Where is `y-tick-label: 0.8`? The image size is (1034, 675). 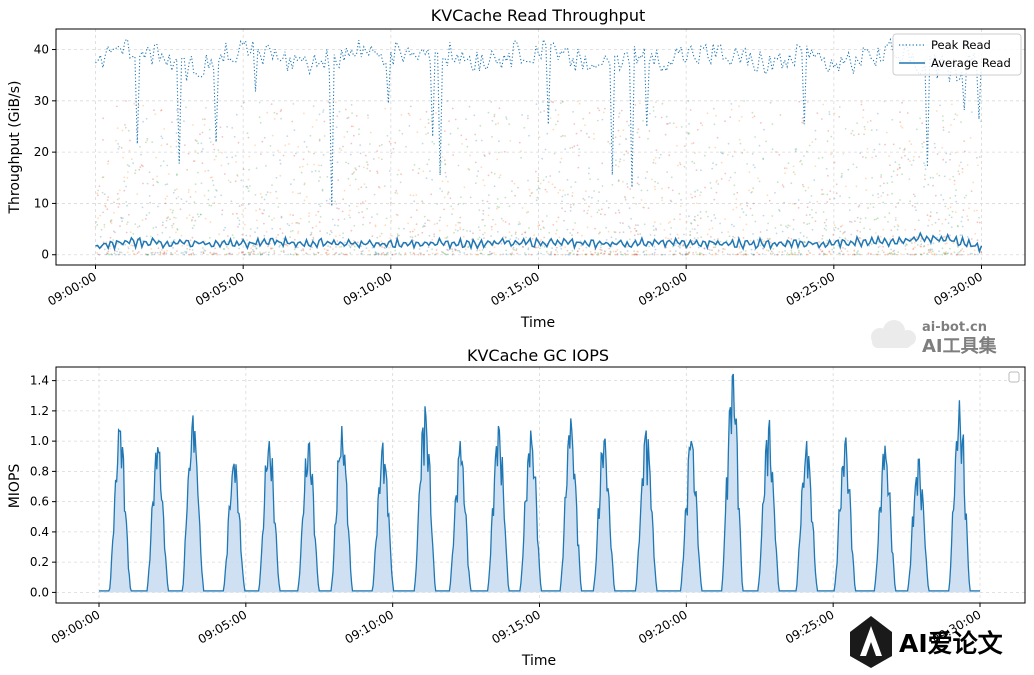
y-tick-label: 0.8 is located at coordinates (39, 471).